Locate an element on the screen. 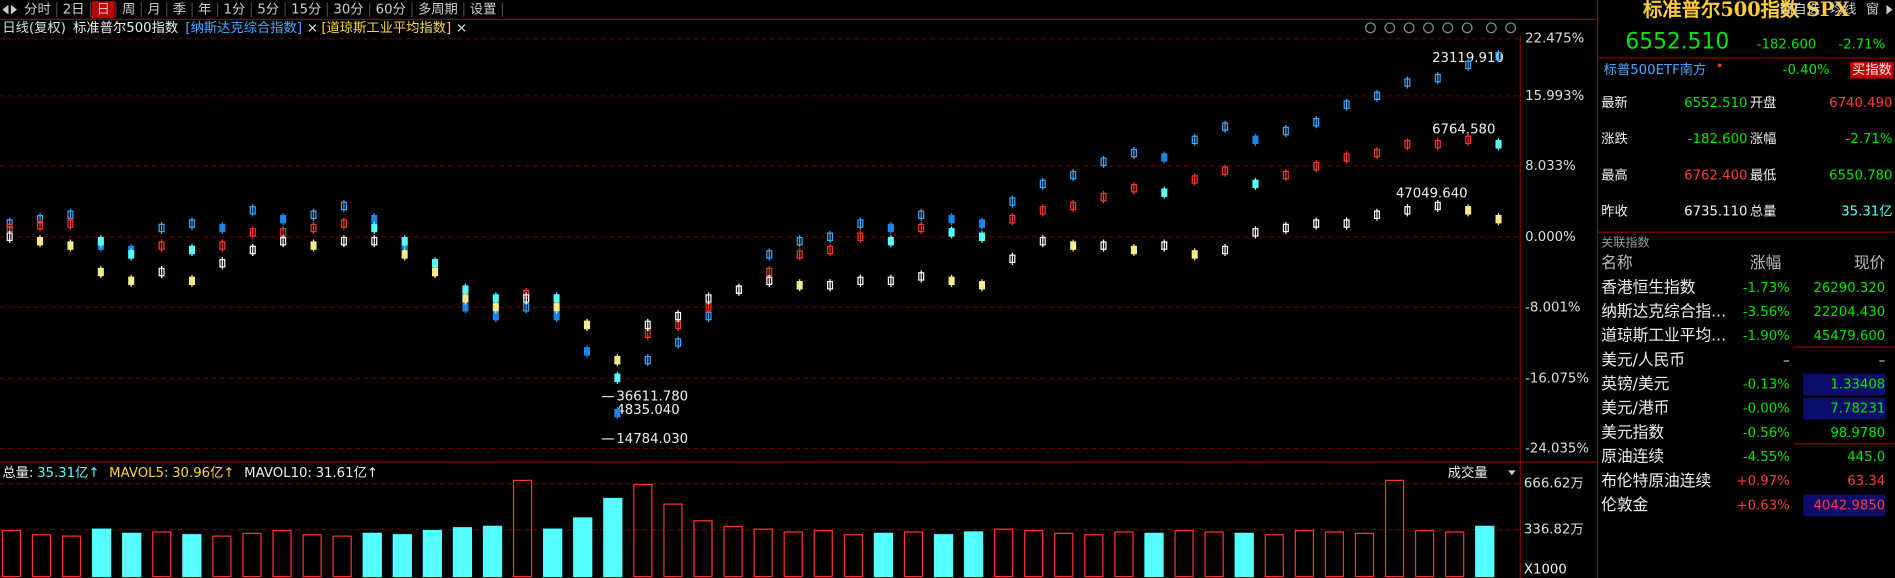  field-value: 6740.490 is located at coordinates (1860, 103).